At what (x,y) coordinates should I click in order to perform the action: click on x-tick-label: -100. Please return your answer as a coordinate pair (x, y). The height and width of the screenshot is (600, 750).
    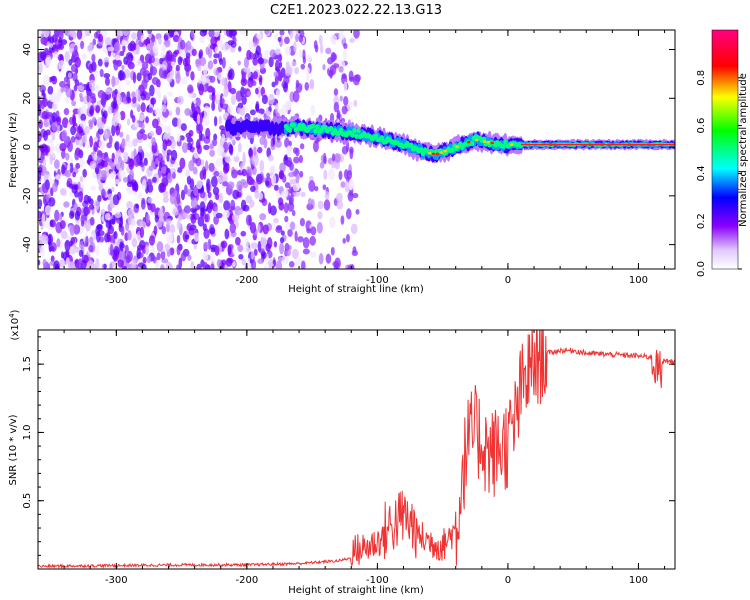
    Looking at the image, I should click on (377, 280).